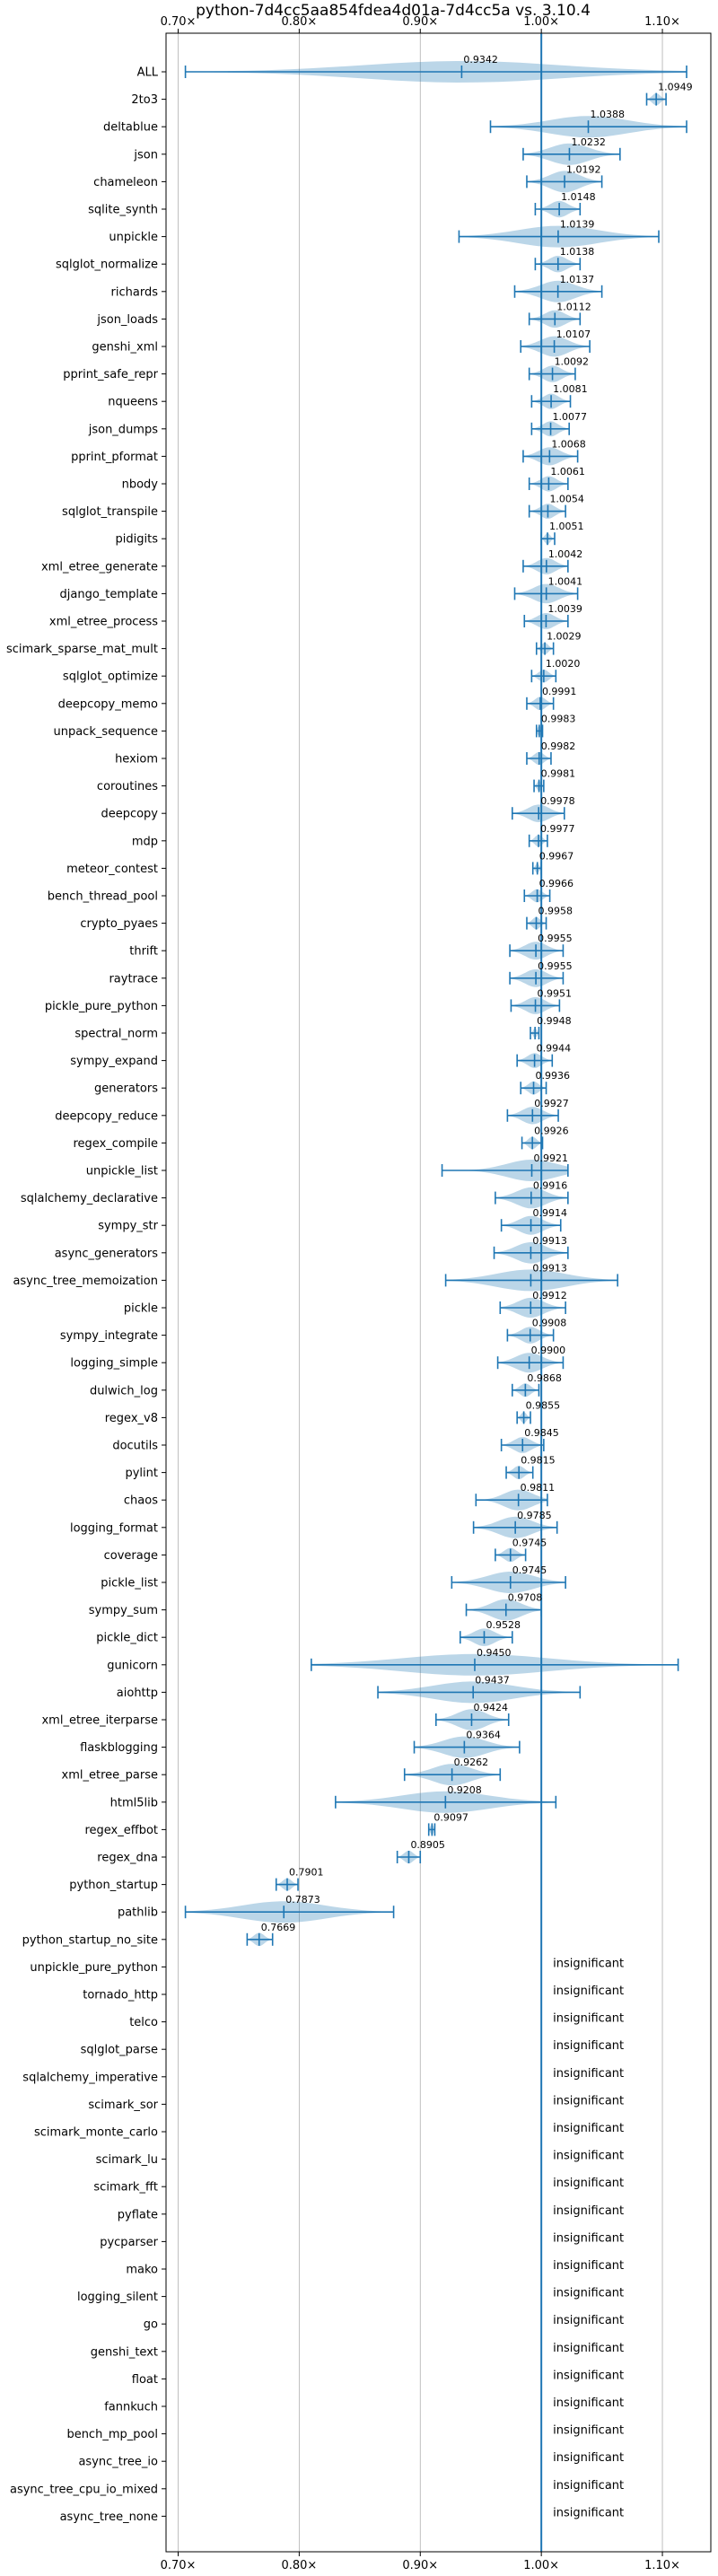 The image size is (718, 2576). Describe the element at coordinates (124, 1391) in the screenshot. I see `benchmark-label: dulwich_log` at that location.